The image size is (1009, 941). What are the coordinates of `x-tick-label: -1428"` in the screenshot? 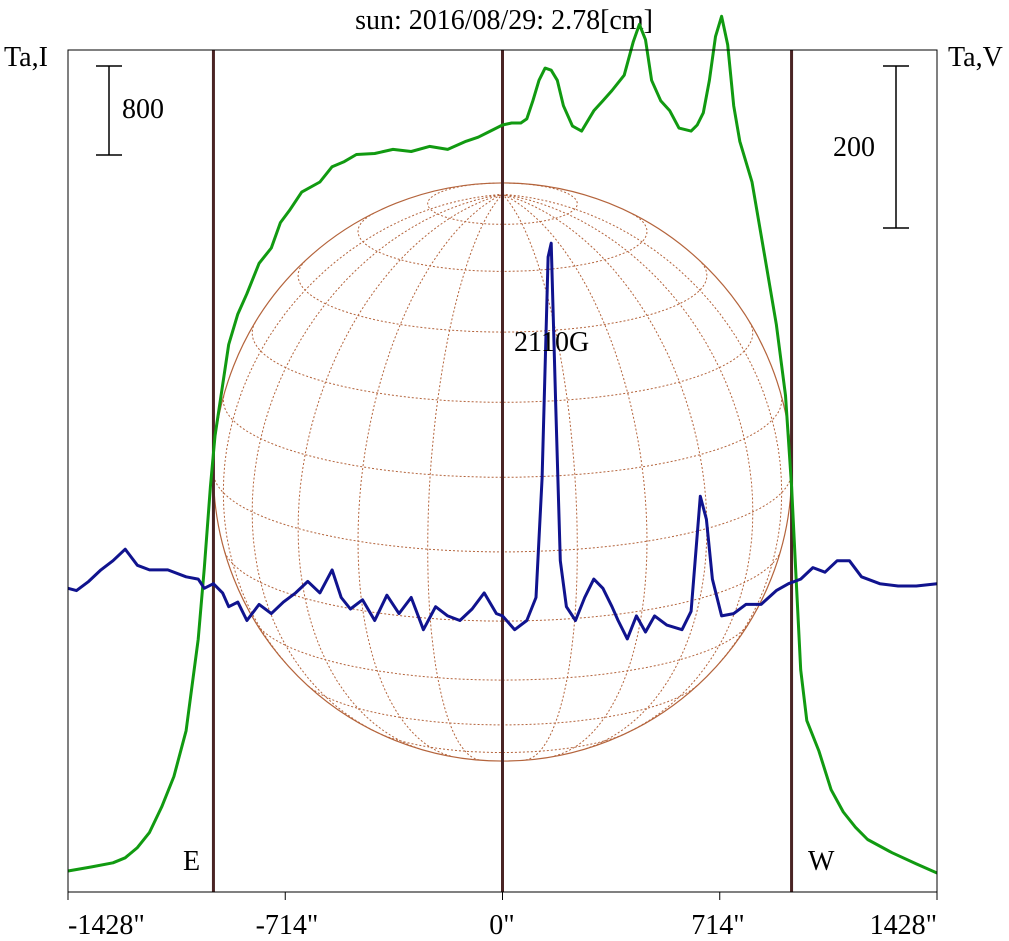 It's located at (106, 925).